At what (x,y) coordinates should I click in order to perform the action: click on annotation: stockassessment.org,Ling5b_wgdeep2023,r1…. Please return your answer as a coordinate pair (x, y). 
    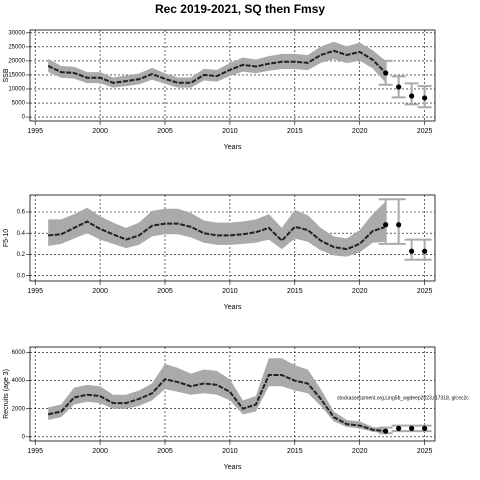
    Looking at the image, I should click on (403, 398).